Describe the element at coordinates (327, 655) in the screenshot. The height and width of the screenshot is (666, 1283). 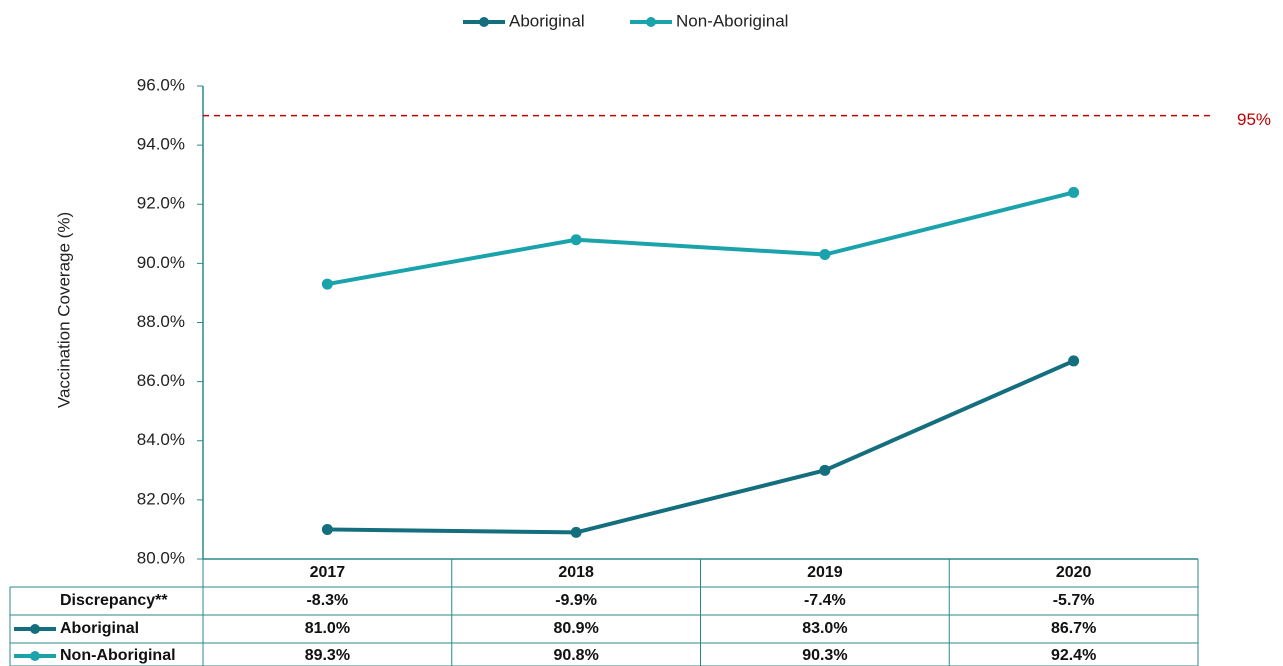
I see `table-cell: 89.3%` at that location.